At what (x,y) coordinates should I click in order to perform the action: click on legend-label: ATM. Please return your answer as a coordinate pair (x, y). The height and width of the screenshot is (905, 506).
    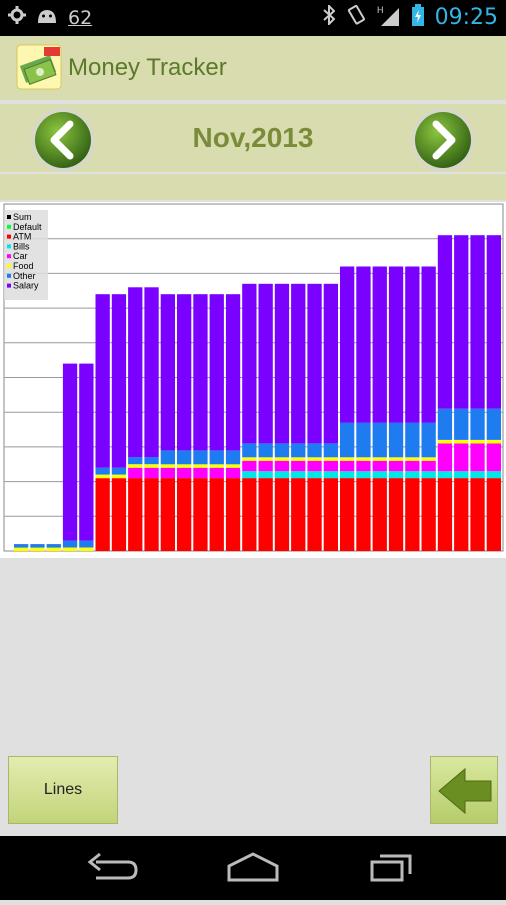
    Looking at the image, I should click on (22, 237).